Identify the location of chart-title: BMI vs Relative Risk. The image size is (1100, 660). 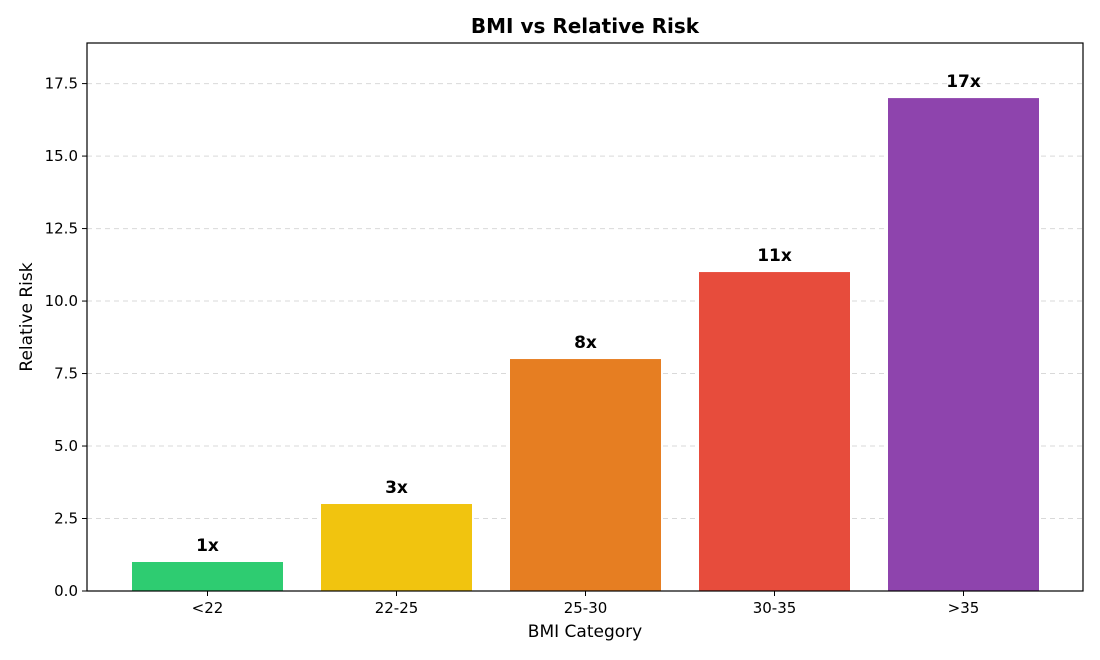
(585, 26).